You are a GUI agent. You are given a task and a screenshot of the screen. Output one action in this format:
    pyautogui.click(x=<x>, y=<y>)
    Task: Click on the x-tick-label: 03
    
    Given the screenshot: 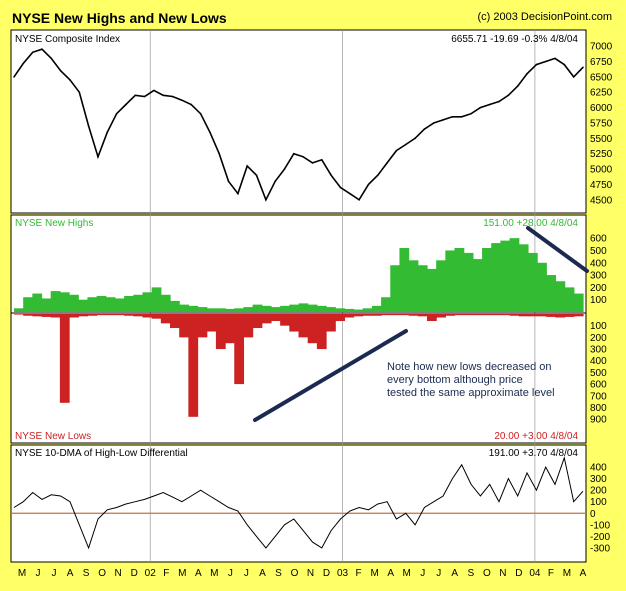 What is the action you would take?
    pyautogui.click(x=343, y=573)
    